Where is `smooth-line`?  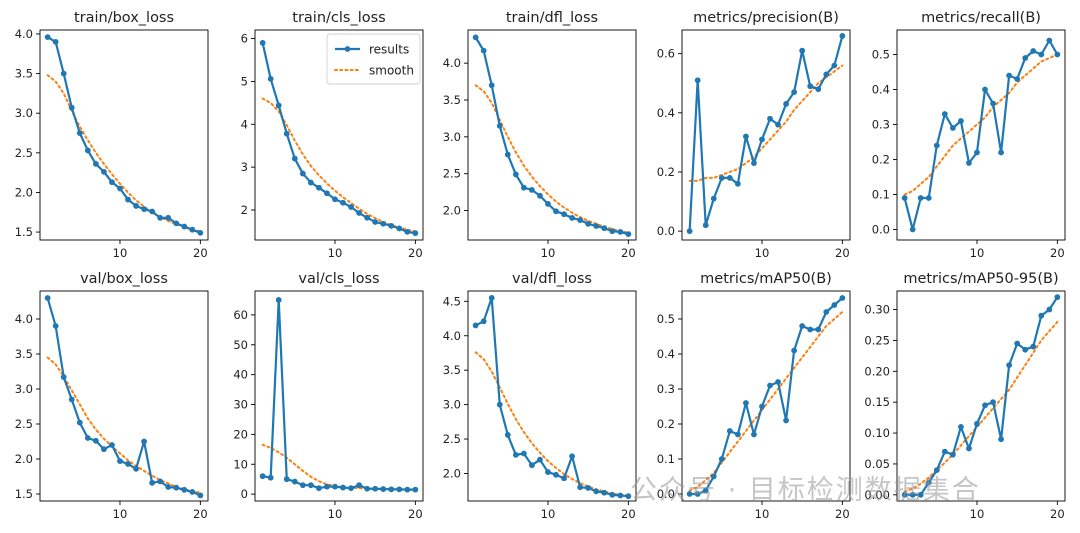
smooth-line is located at coordinates (552, 159).